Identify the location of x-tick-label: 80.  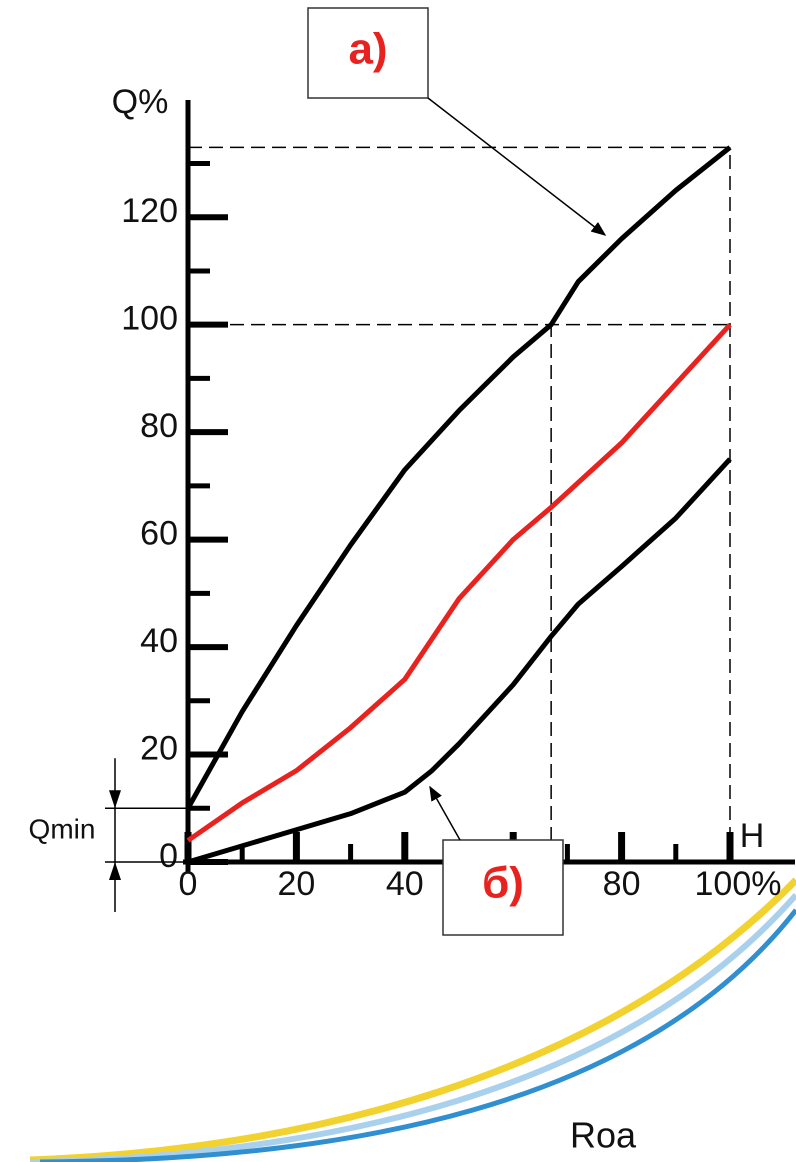
(622, 884).